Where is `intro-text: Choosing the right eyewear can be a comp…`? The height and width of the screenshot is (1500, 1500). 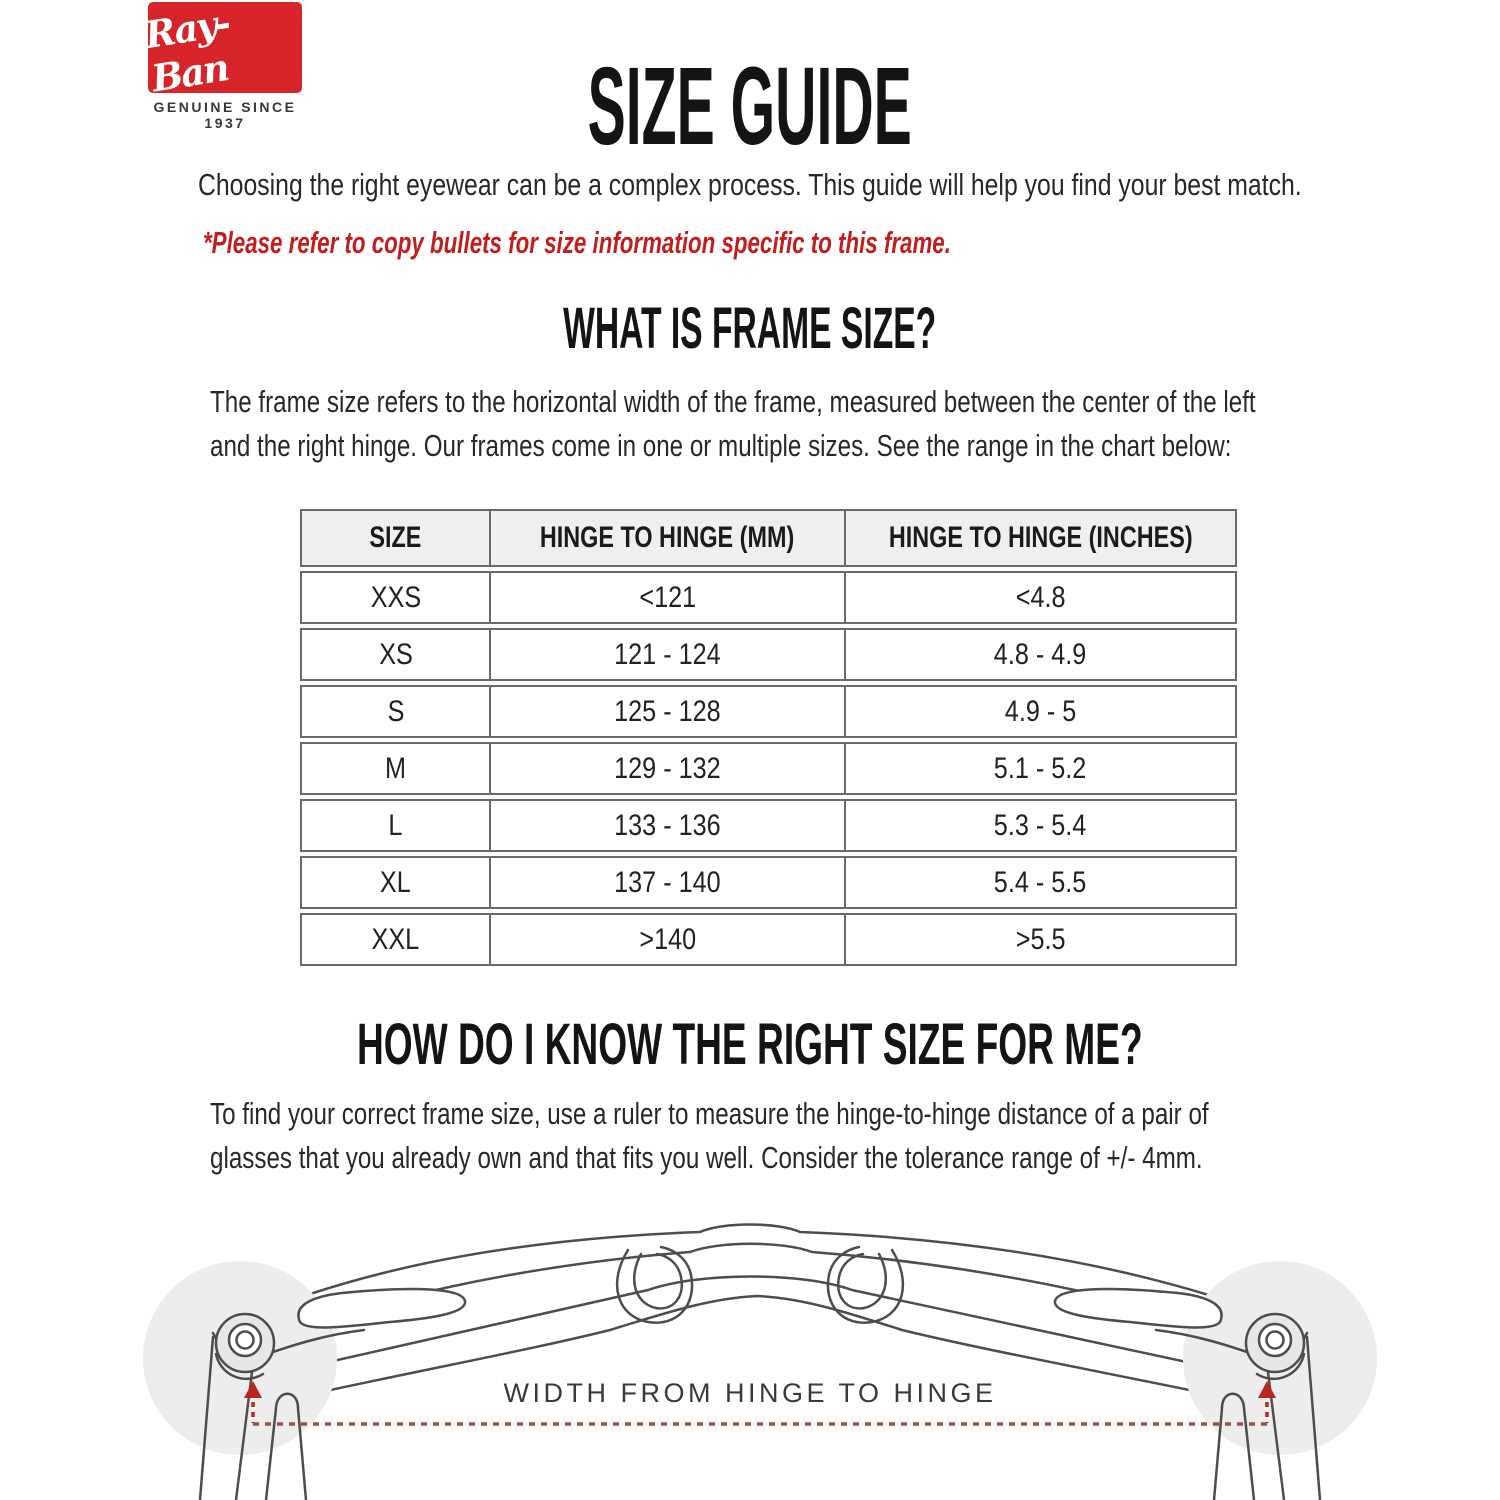 intro-text: Choosing the right eyewear can be a comp… is located at coordinates (750, 184).